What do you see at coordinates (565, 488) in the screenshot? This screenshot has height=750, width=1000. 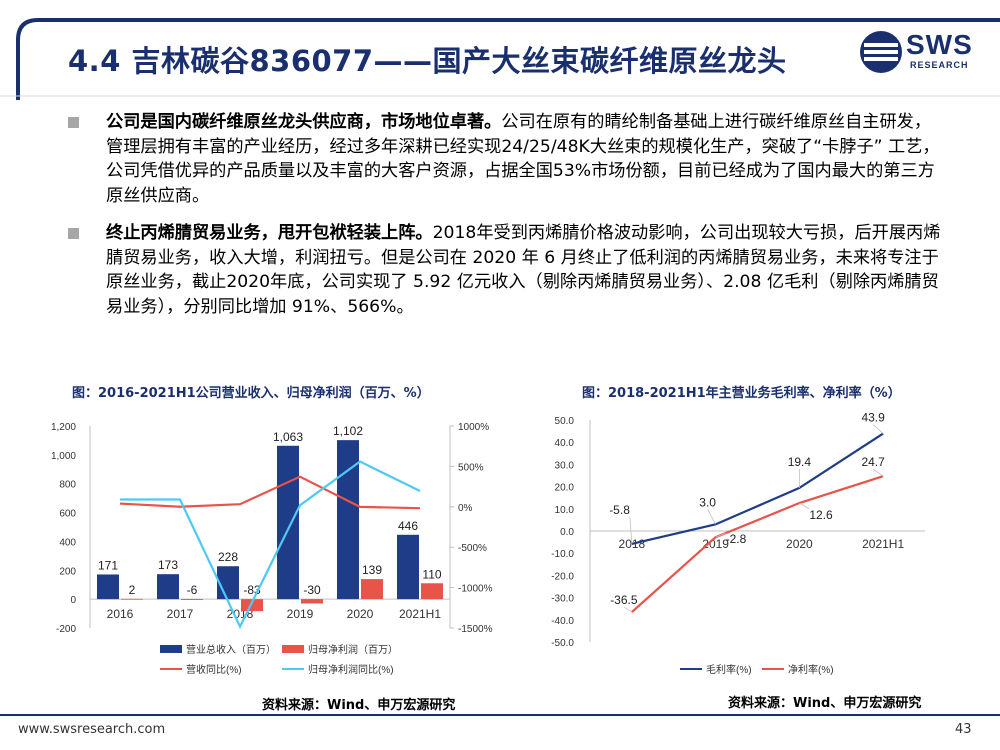 I see `y-tick-label: 20.0` at bounding box center [565, 488].